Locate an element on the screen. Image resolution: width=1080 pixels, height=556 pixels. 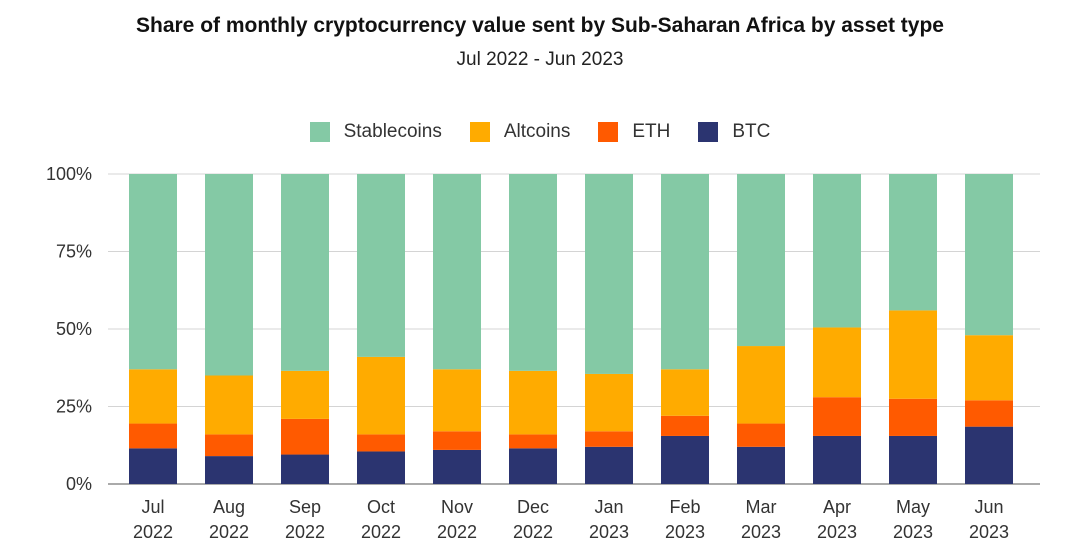
bar-stablecoins-dec-2022 is located at coordinates (533, 272).